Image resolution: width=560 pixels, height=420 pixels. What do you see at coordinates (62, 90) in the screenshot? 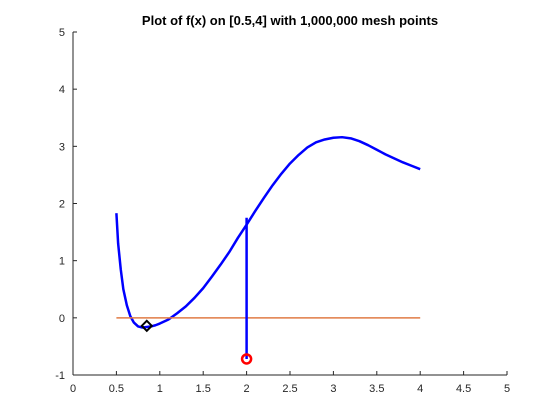
I see `y-tick-label: 4` at bounding box center [62, 90].